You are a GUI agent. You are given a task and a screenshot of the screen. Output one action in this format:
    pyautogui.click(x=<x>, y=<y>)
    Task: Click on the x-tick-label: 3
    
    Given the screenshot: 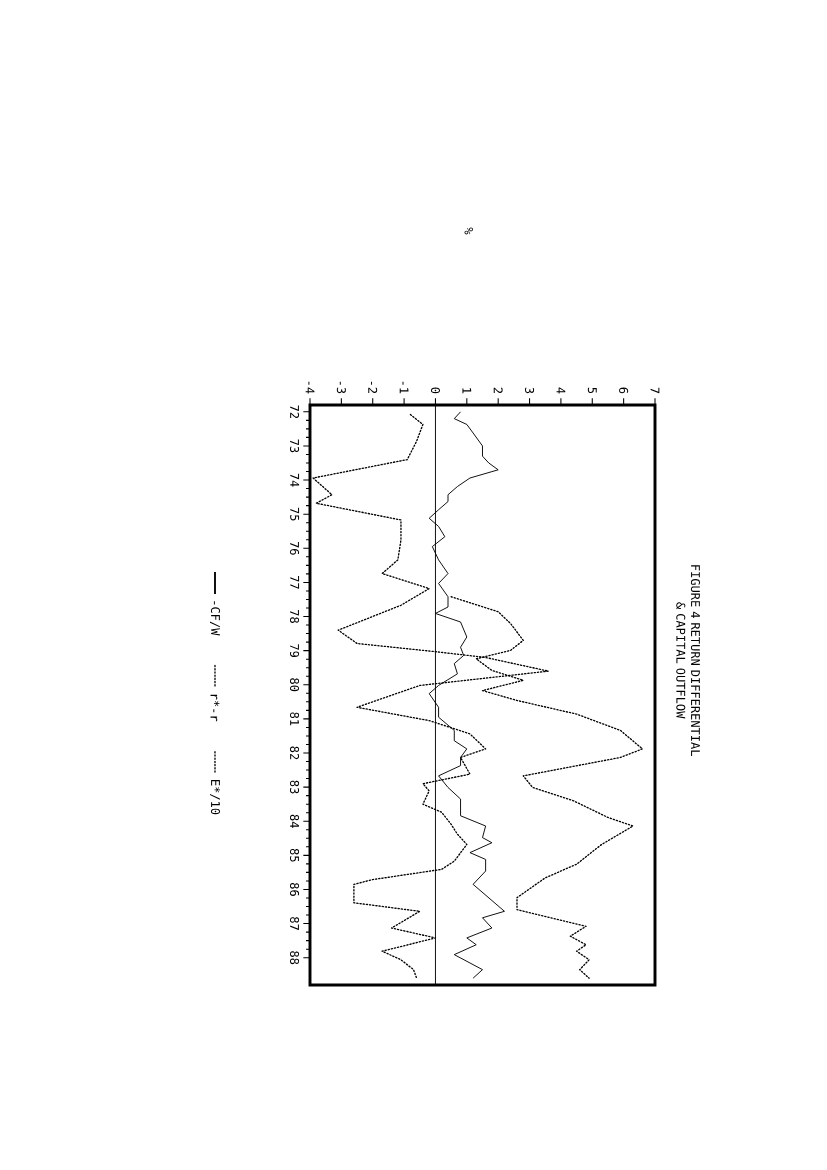 What is the action you would take?
    pyautogui.click(x=530, y=390)
    